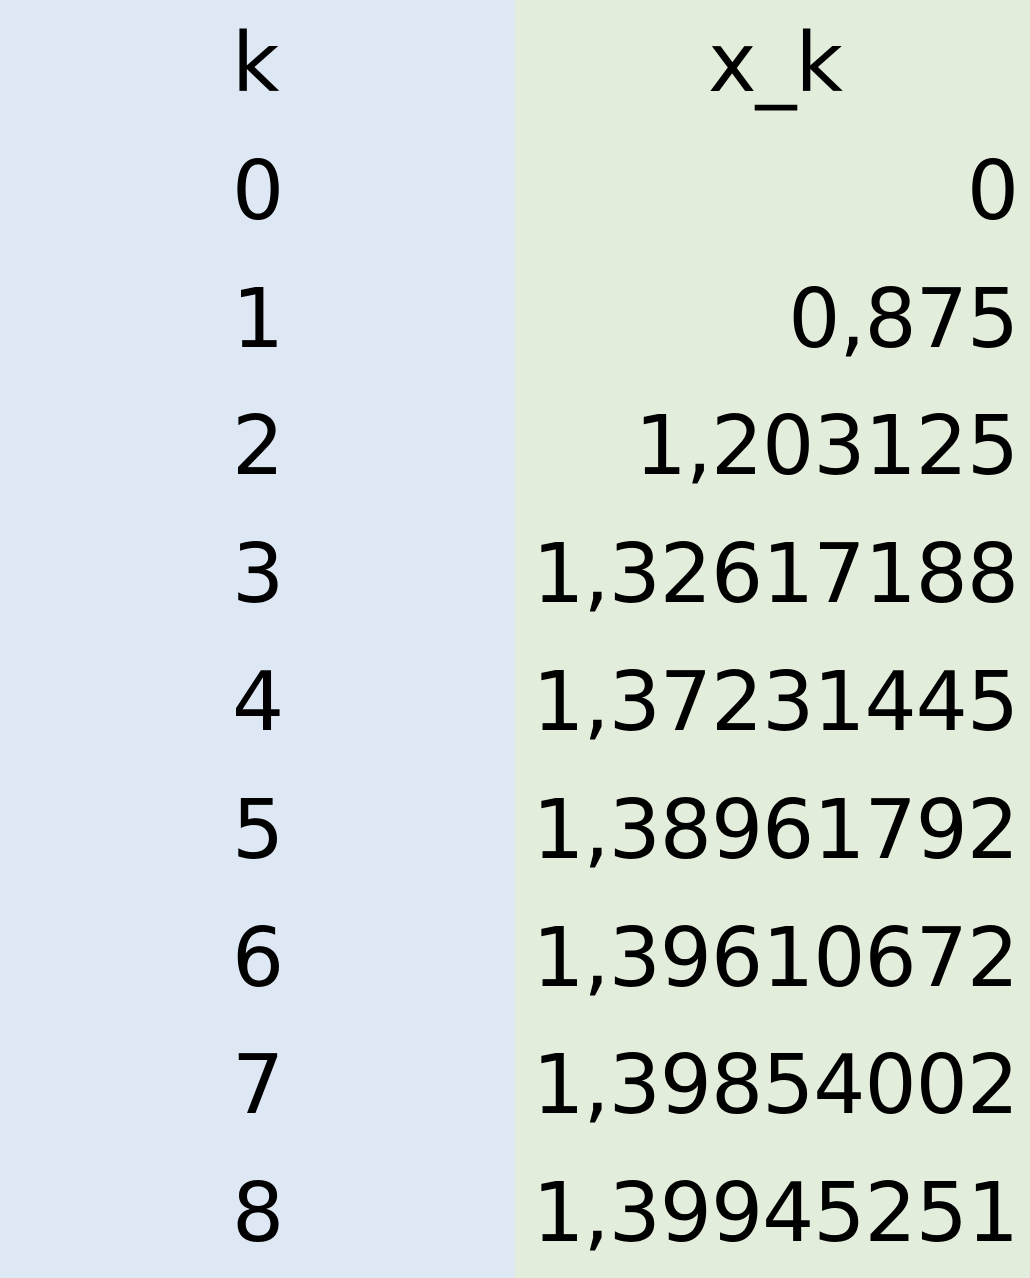 The height and width of the screenshot is (1278, 1030). I want to click on cell-k-1: 1, so click(258, 319).